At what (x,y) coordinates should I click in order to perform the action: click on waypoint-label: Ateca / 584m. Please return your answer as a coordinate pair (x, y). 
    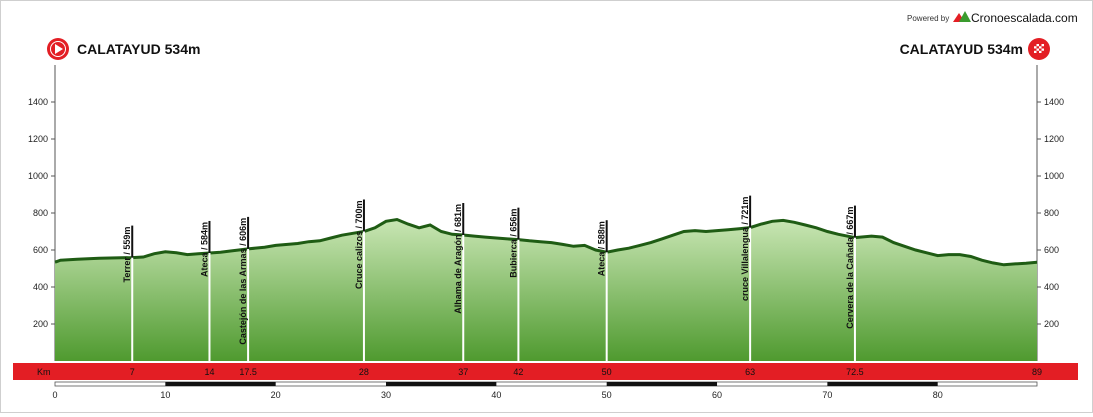
    Looking at the image, I should click on (204, 249).